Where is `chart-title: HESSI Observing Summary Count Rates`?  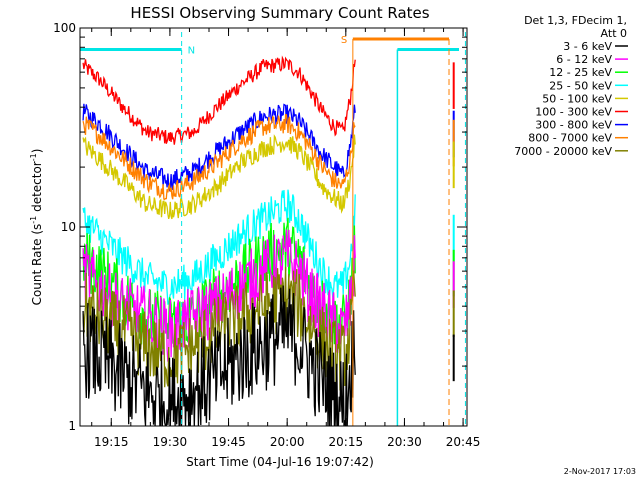 chart-title: HESSI Observing Summary Count Rates is located at coordinates (279, 13).